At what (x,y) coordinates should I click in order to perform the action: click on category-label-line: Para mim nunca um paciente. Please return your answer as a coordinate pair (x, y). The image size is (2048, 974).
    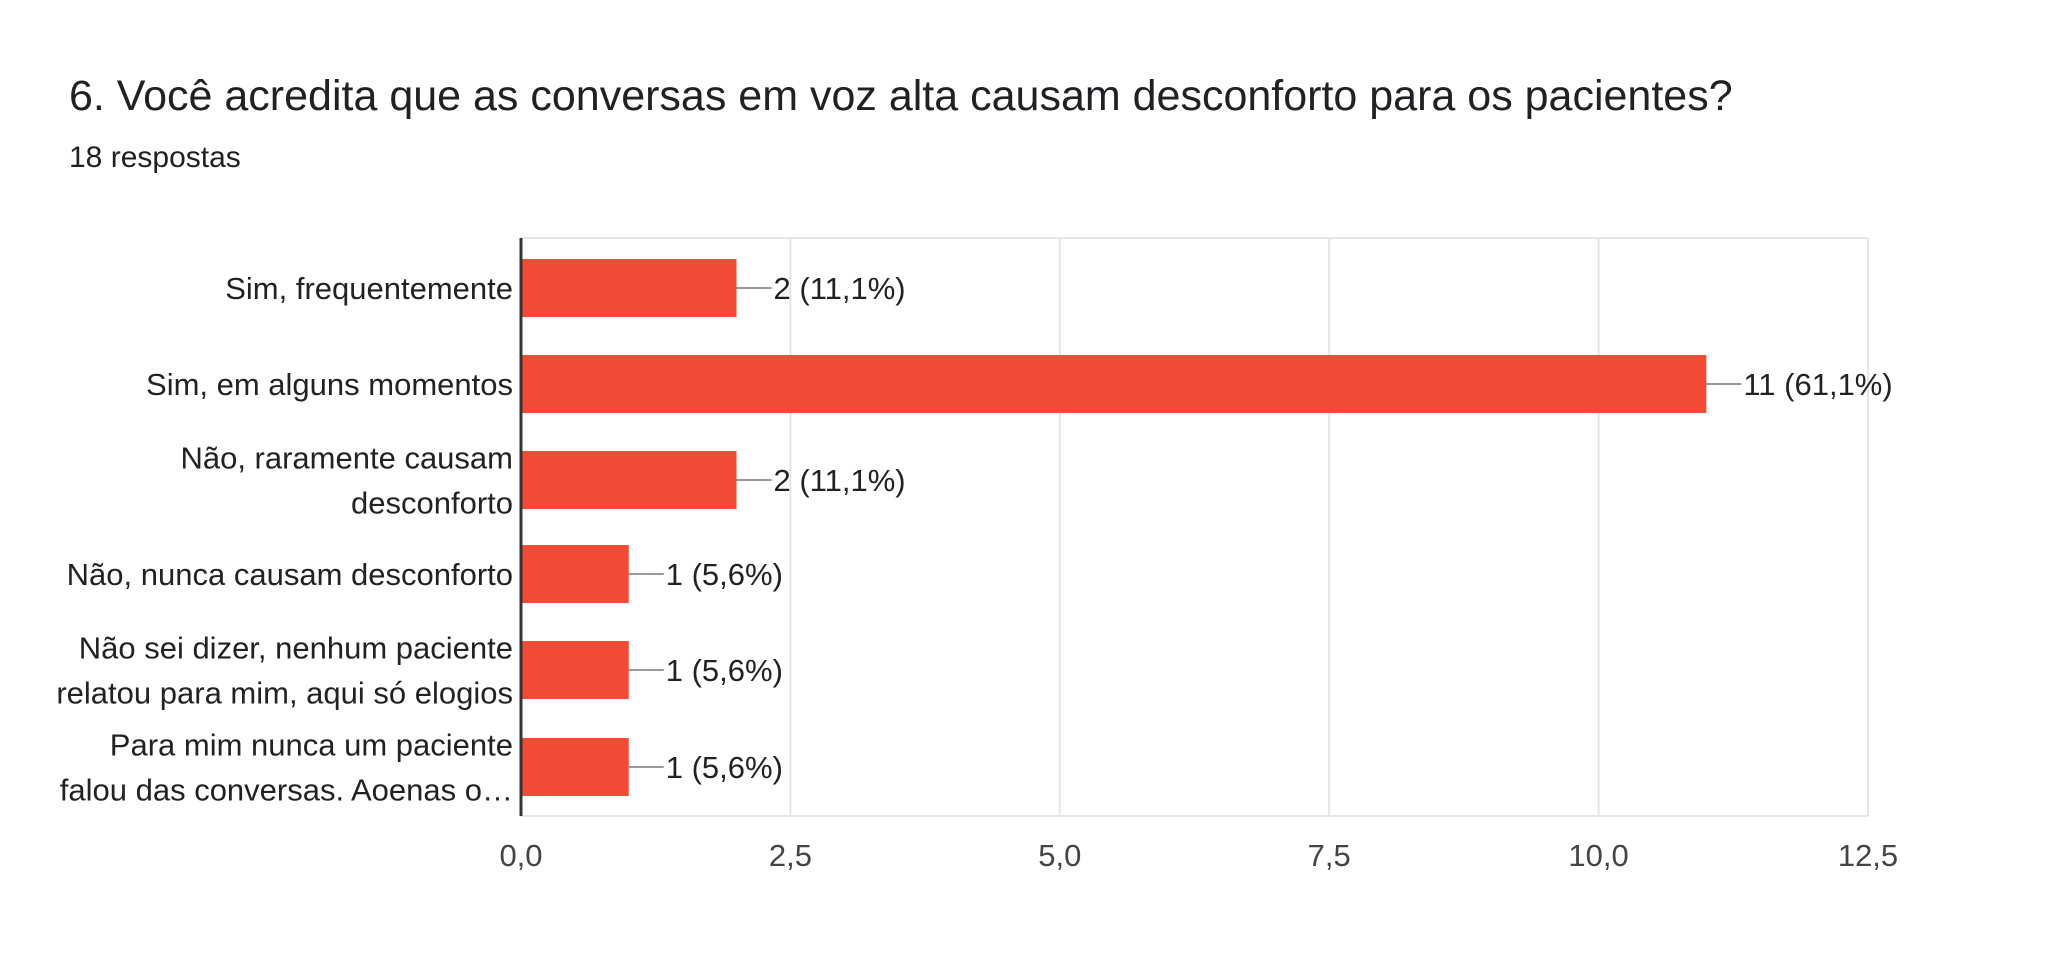
    Looking at the image, I should click on (311, 745).